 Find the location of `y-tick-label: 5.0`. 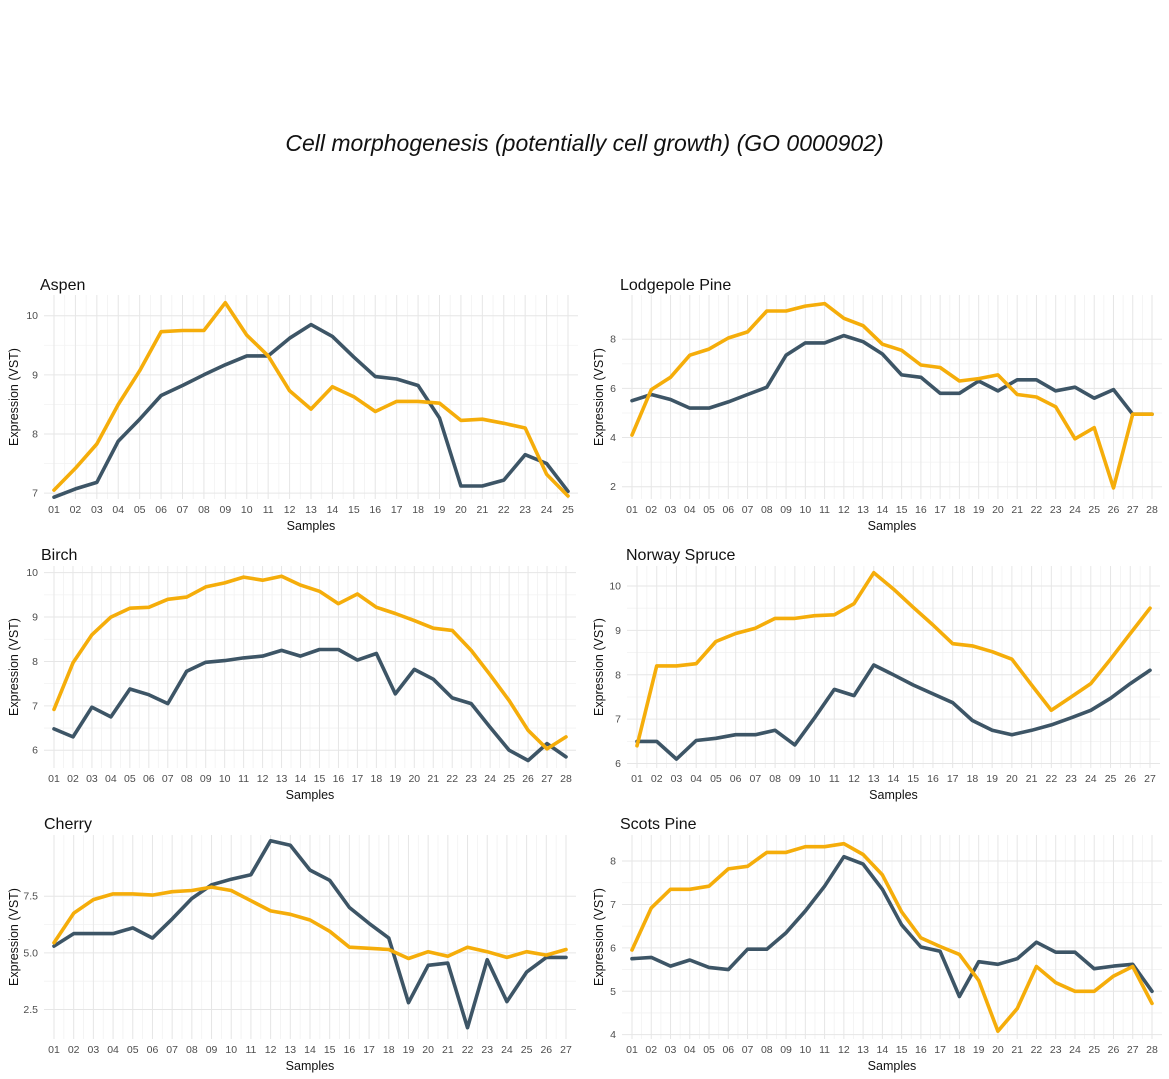

y-tick-label: 5.0 is located at coordinates (30, 953).